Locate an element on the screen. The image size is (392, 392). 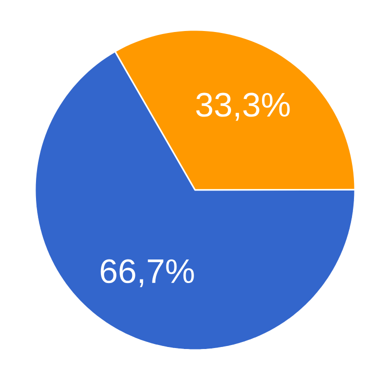
data-label: 33,3% is located at coordinates (243, 106).